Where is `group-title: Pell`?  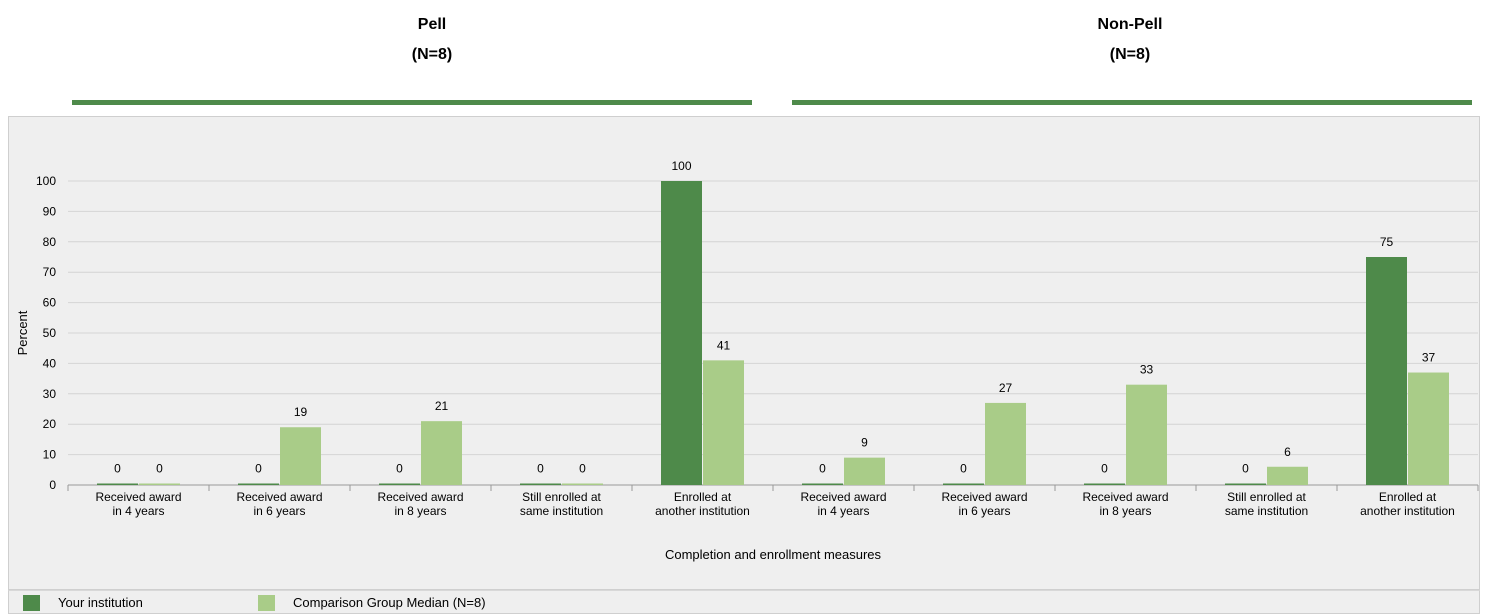 group-title: Pell is located at coordinates (432, 24).